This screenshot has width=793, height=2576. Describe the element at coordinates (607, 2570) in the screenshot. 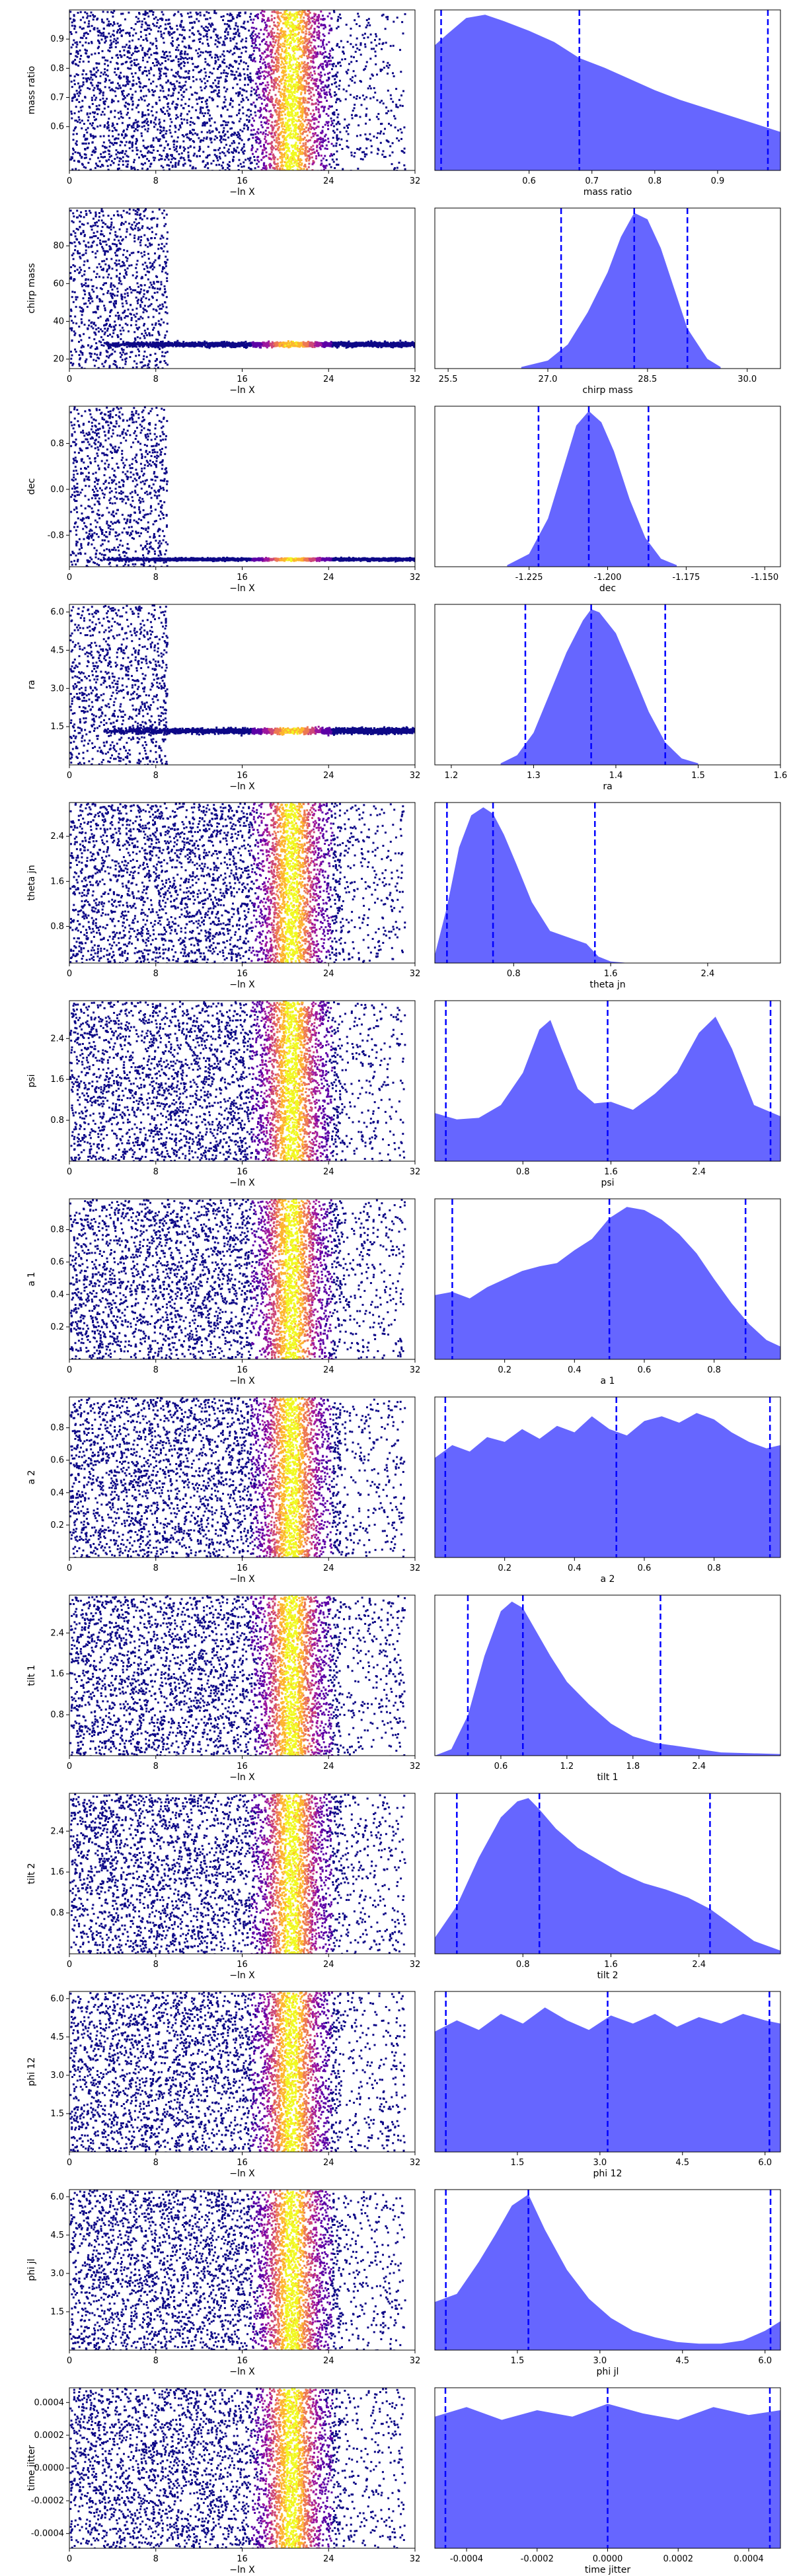

I see `posterior-x-axis-label: time jitter` at that location.